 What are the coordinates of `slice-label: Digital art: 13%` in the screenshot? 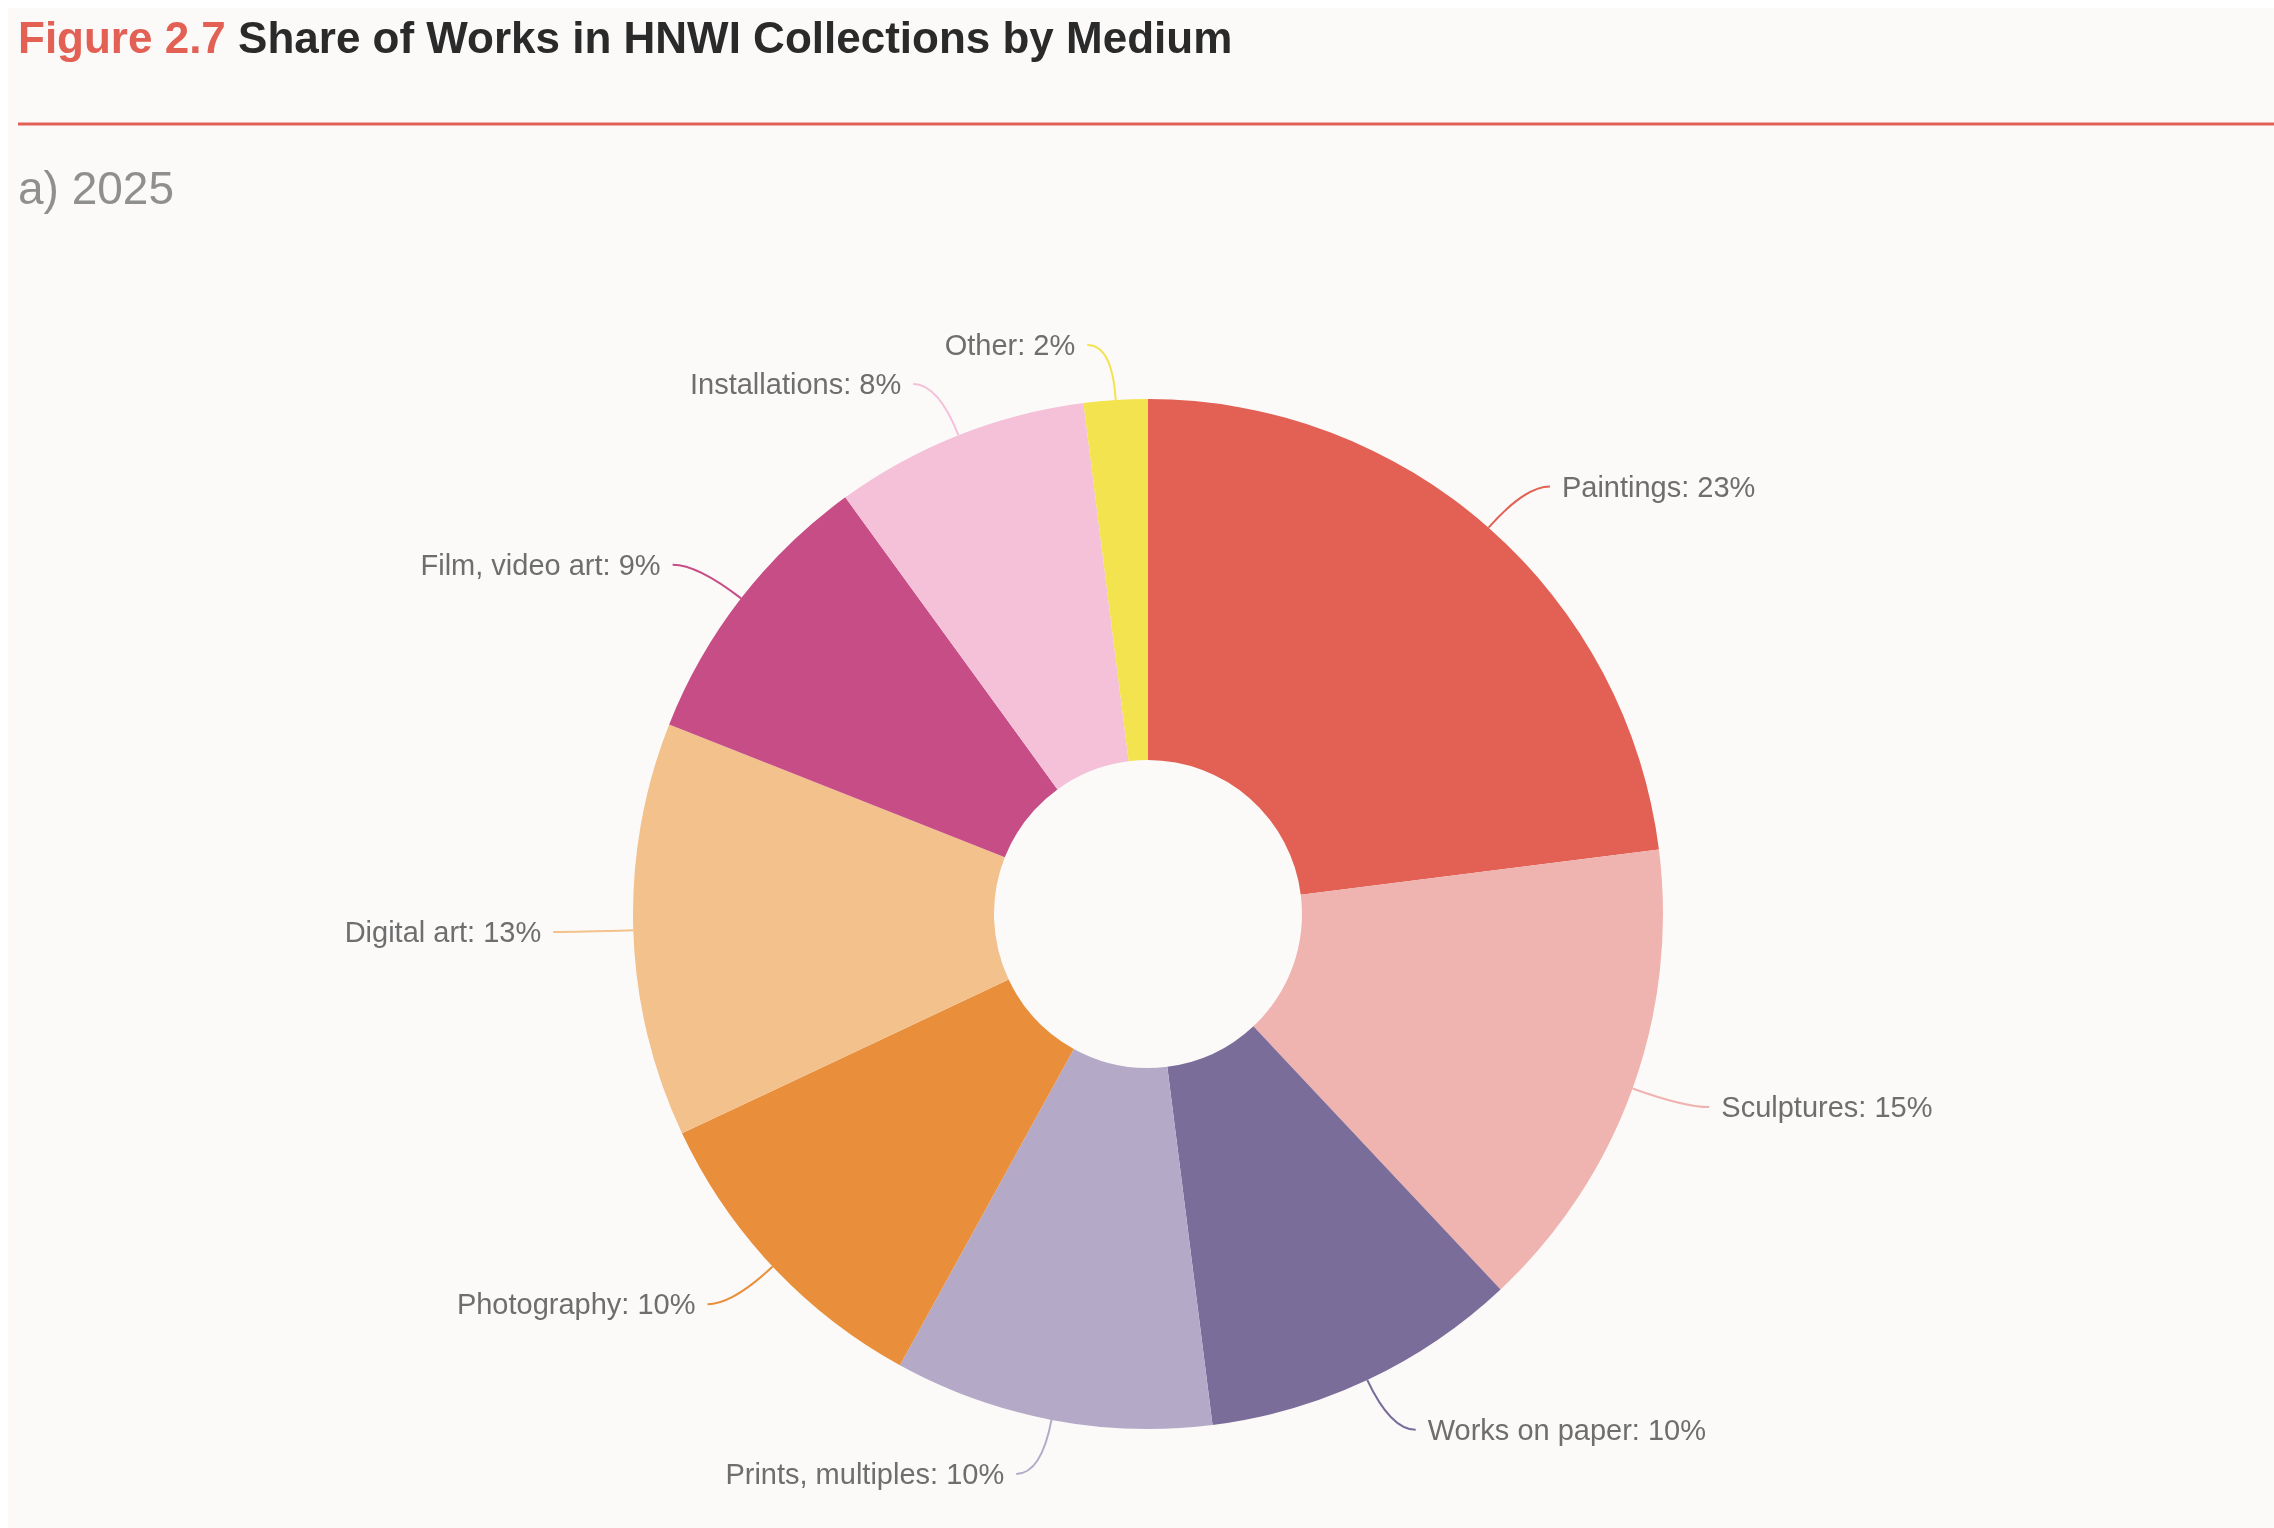 It's located at (443, 932).